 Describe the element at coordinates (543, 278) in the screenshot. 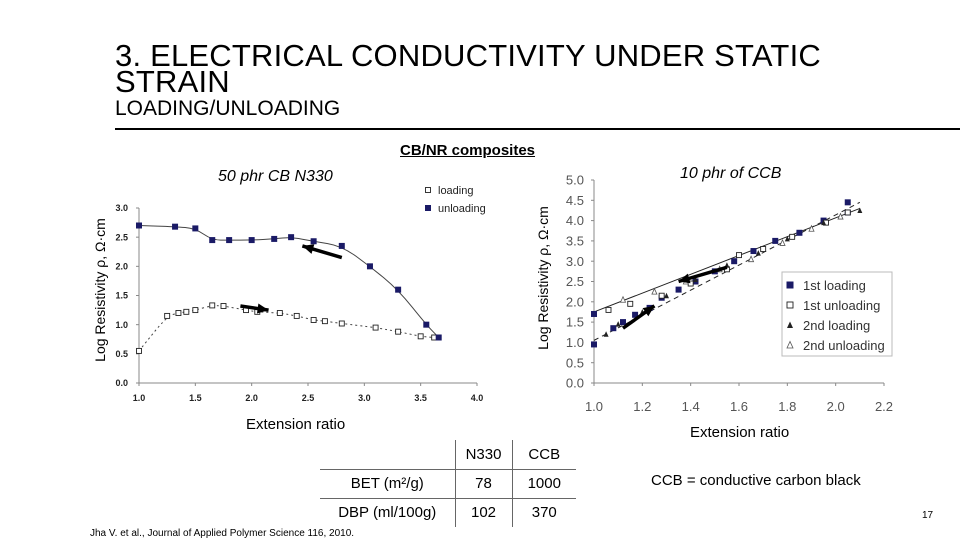

I see `right-y-axis-label: Log Resistivity ρ, Ω·cm` at that location.